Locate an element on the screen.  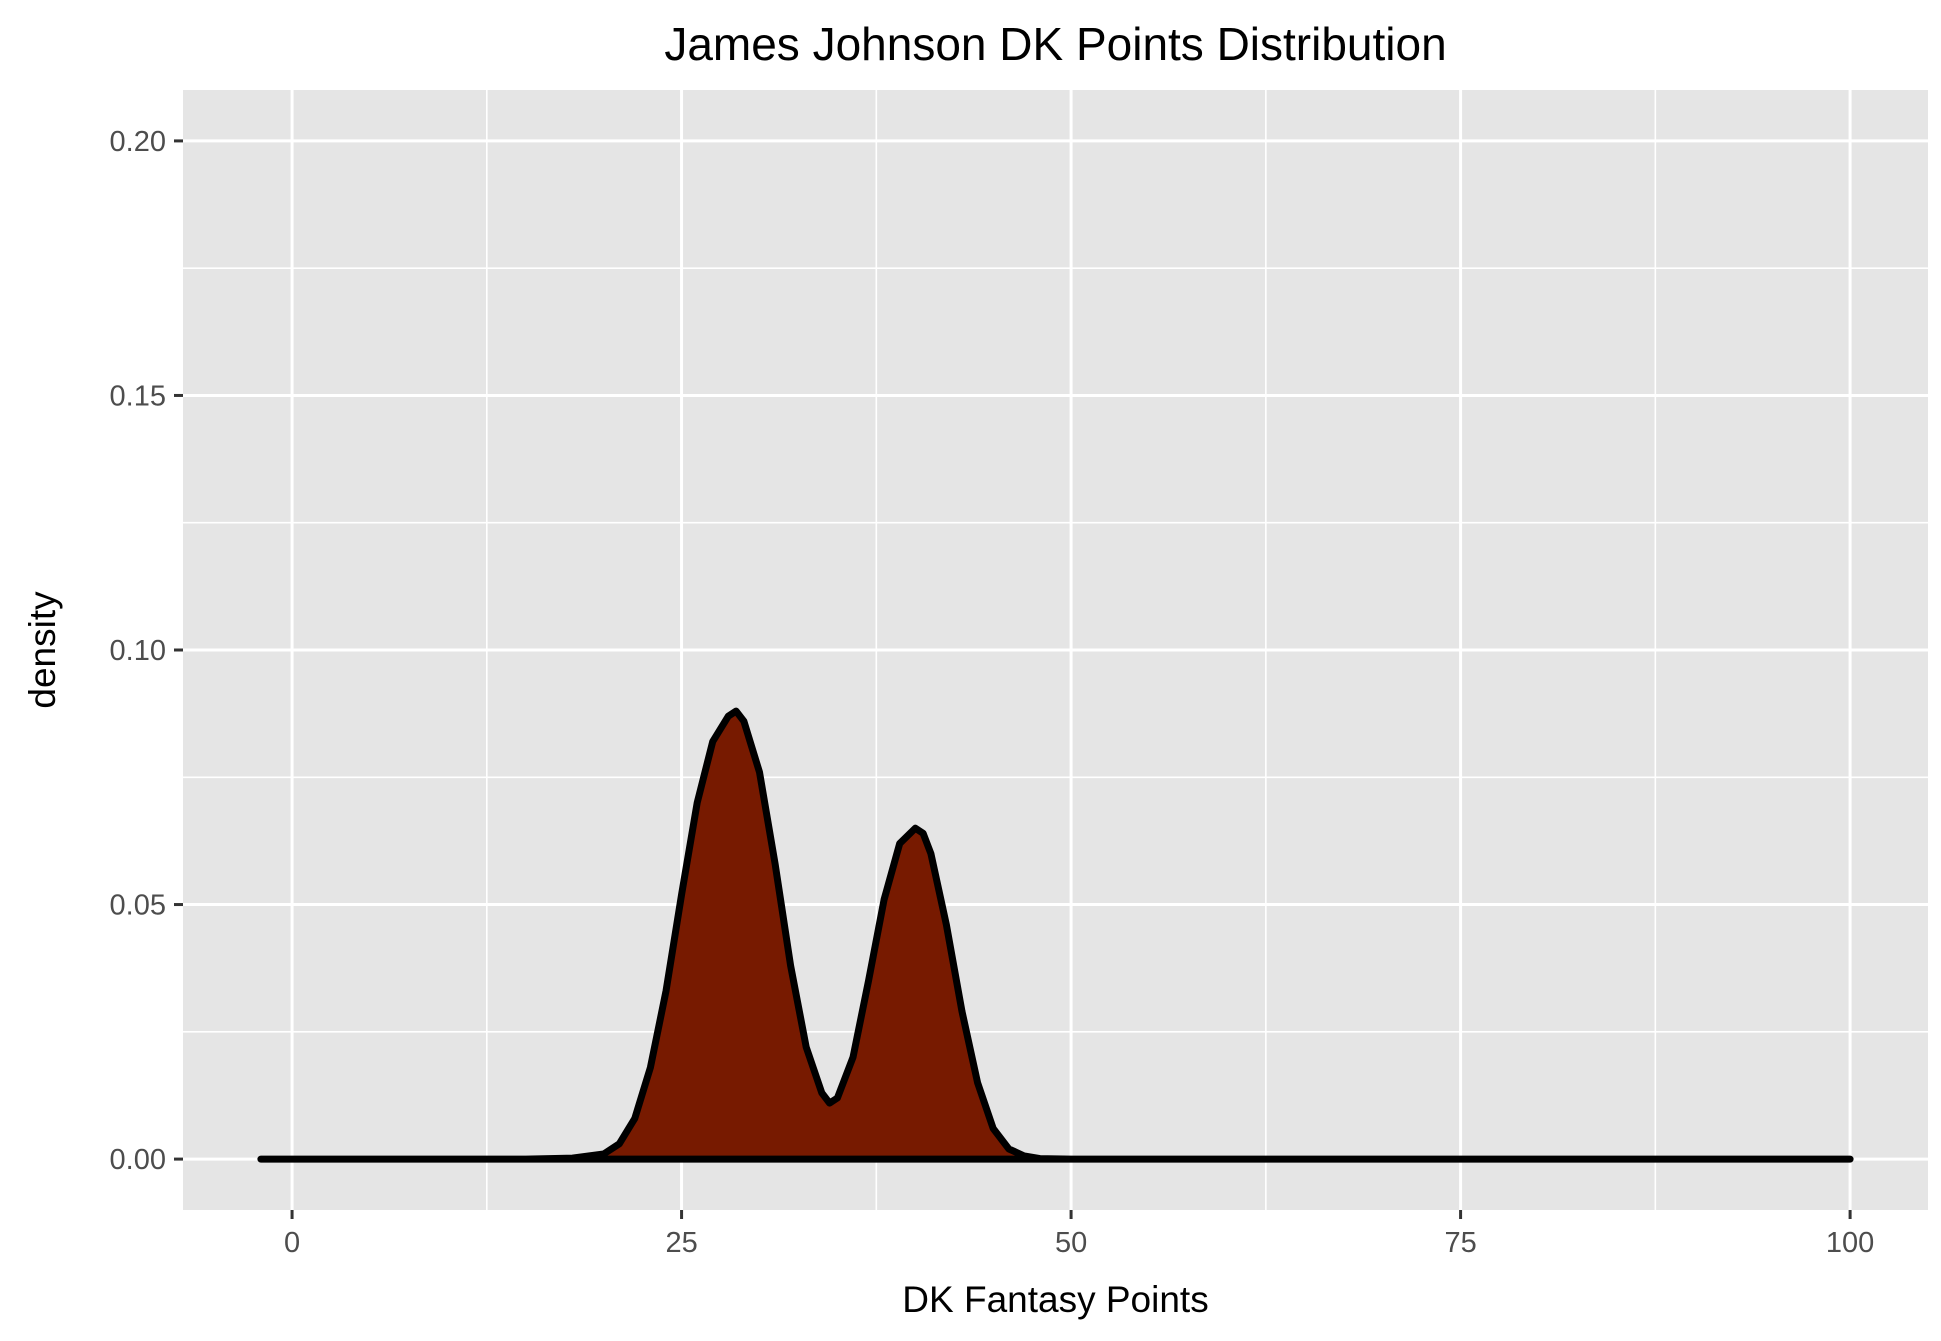
y-tick-label: 0.10 is located at coordinates (138, 651).